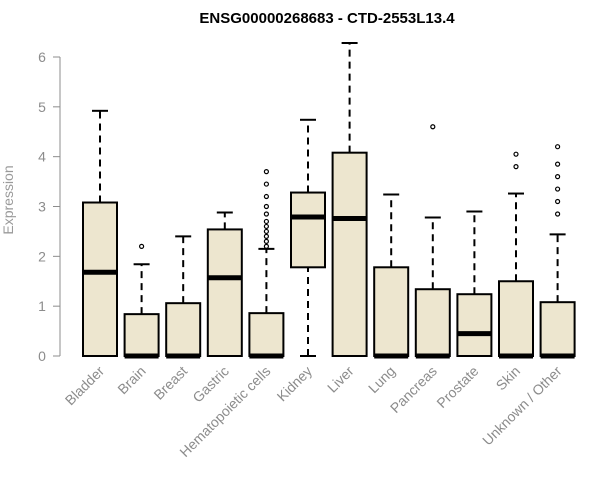  I want to click on chart-title: ENSG00000268683 - CTD-2553L13.4, so click(327, 18).